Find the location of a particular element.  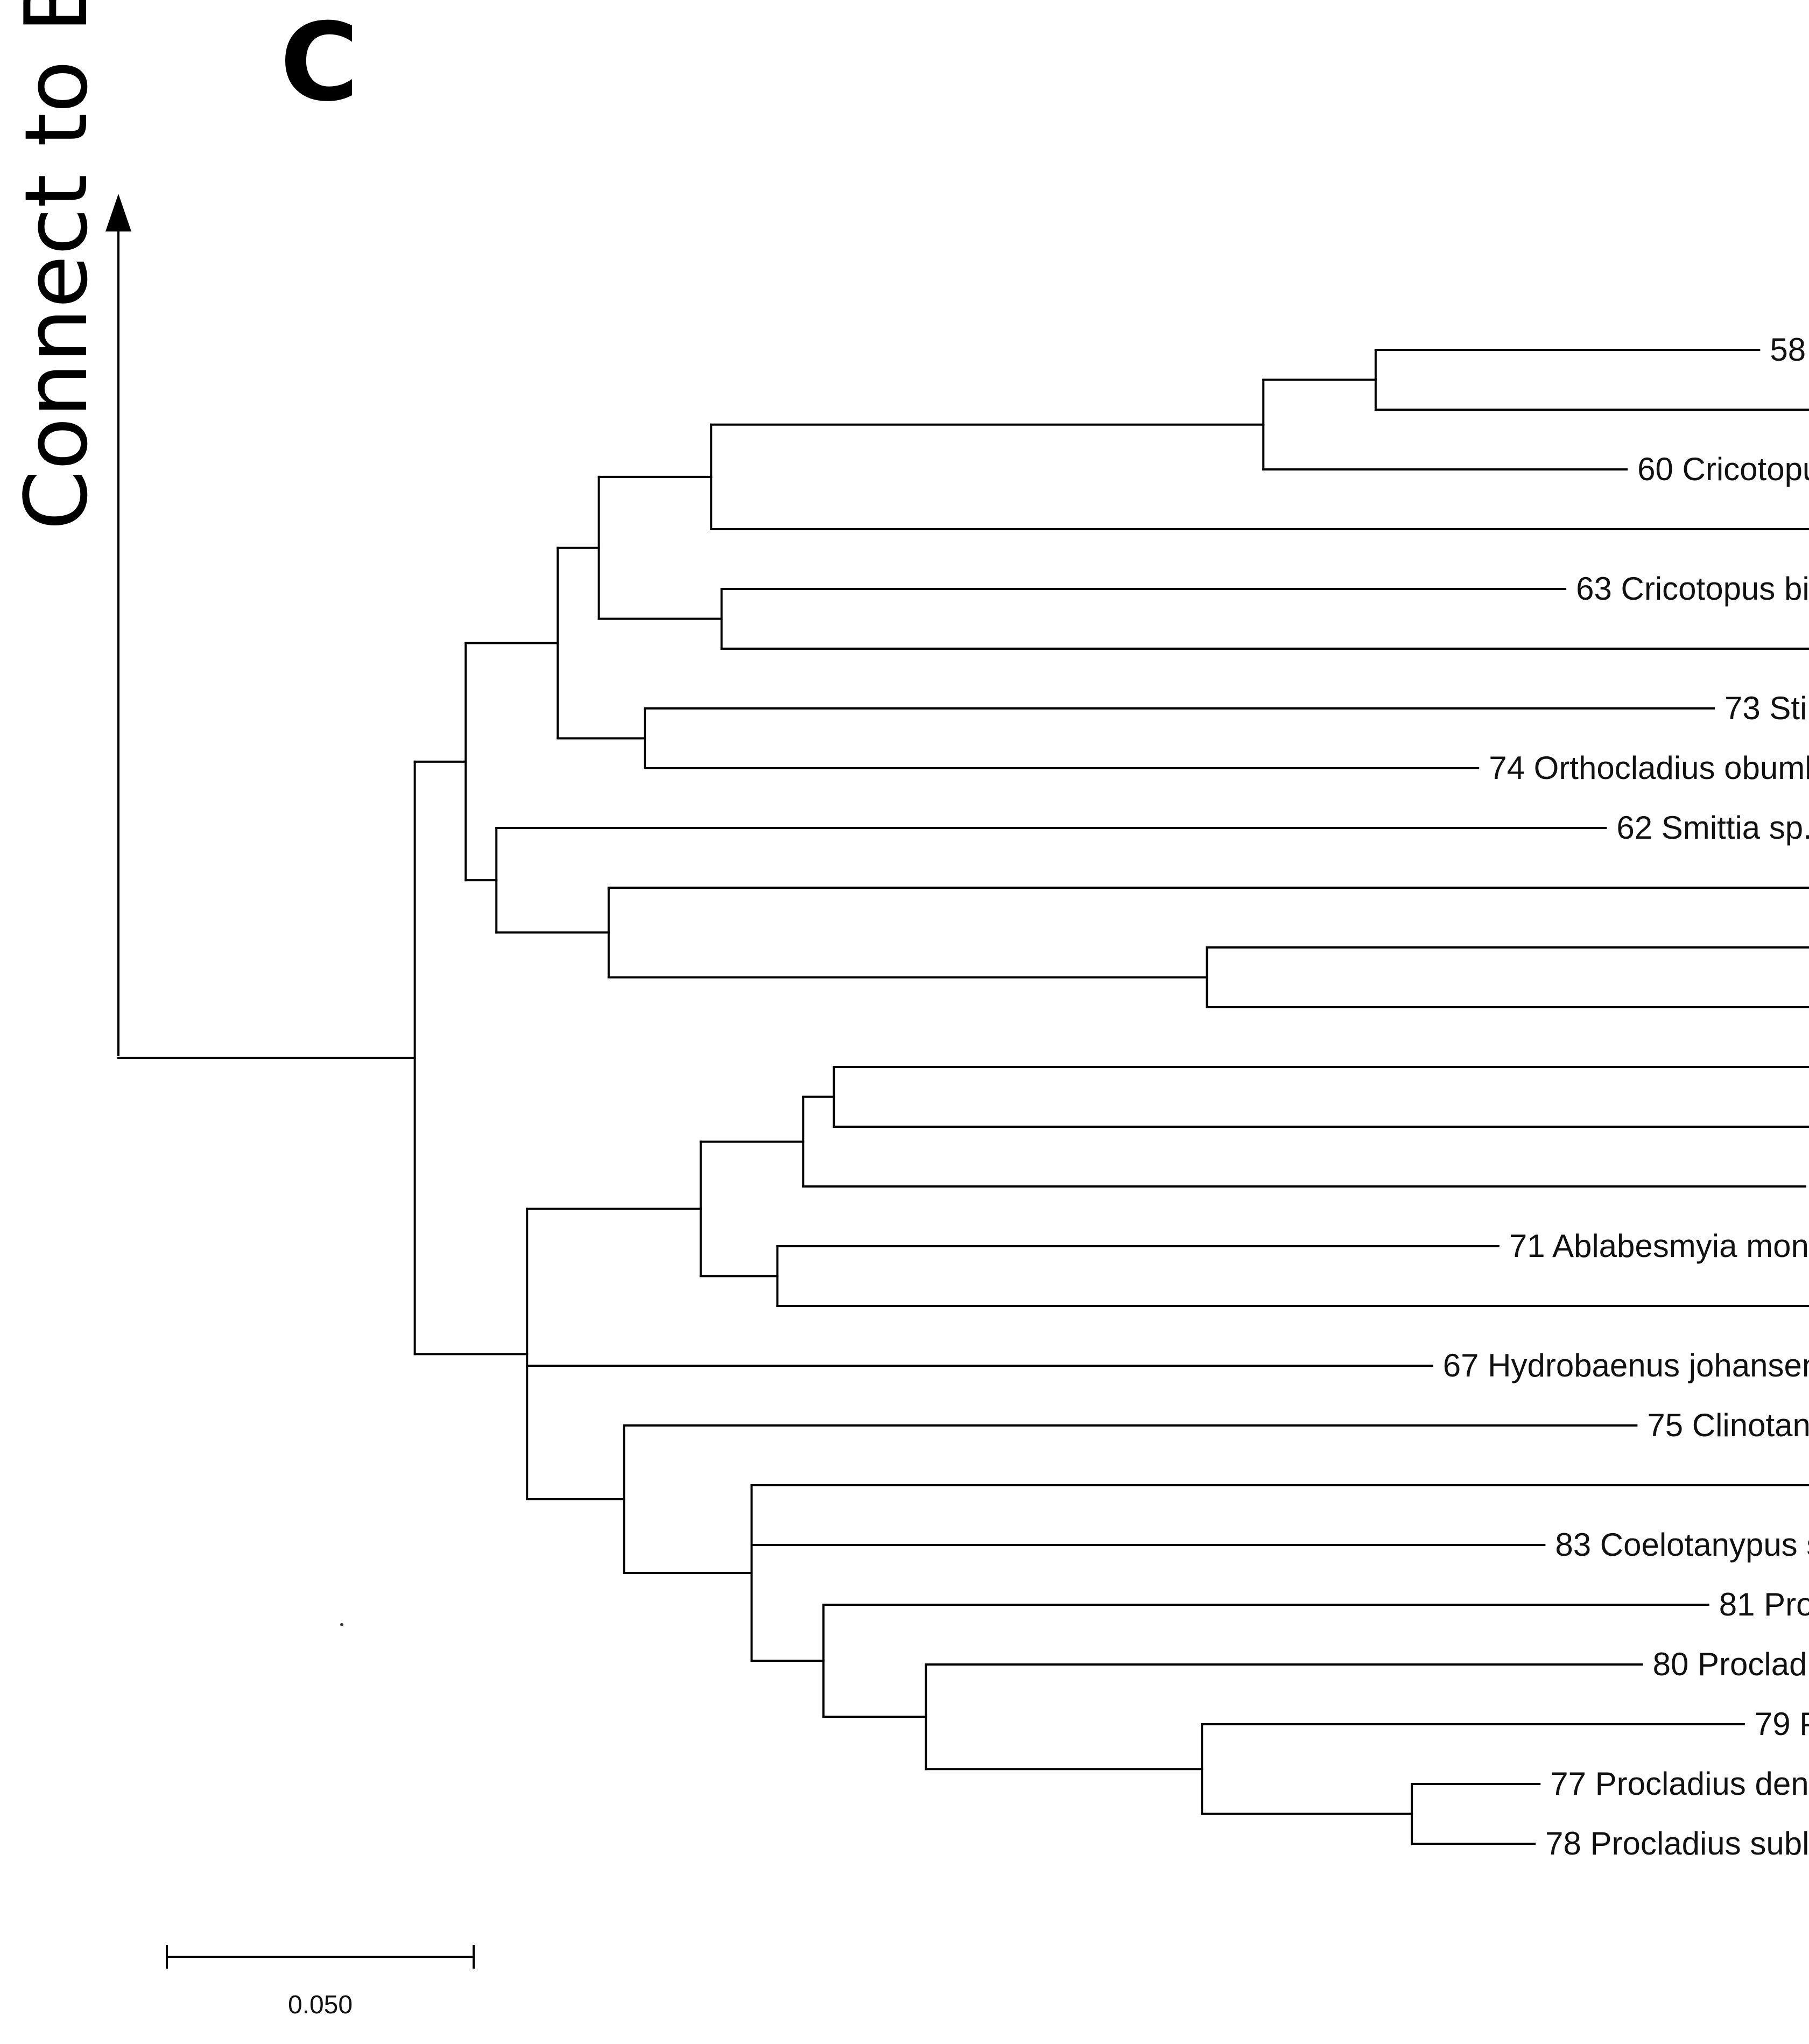

leaf-label-80: 80 Procladius bellus LE060515SCC x1A is located at coordinates (1731, 1664).